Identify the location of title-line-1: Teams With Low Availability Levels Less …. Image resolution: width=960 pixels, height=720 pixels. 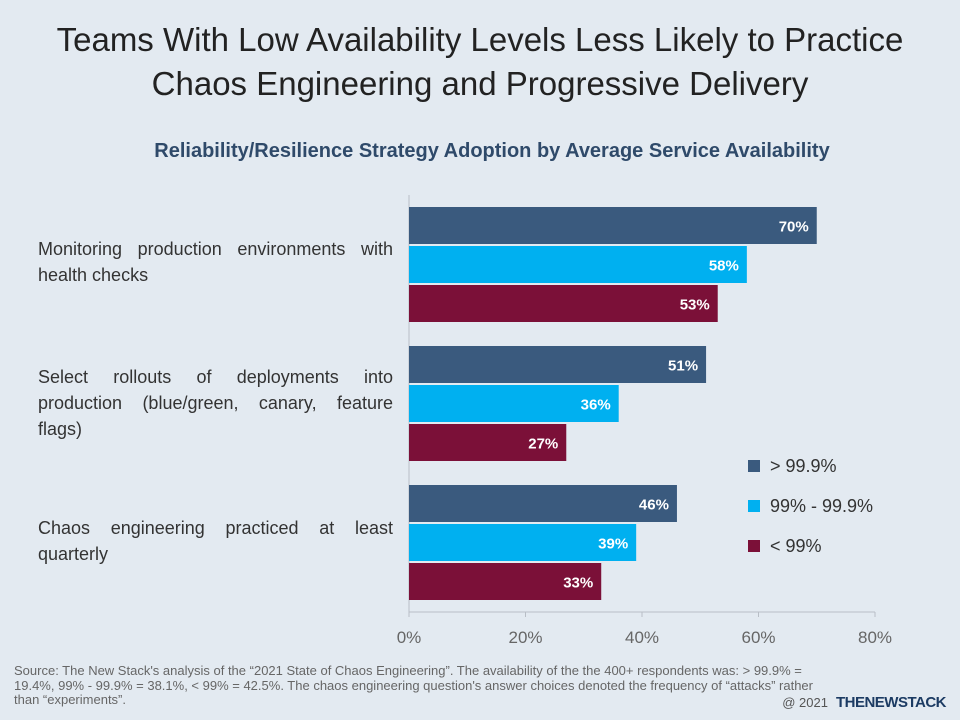
(480, 39).